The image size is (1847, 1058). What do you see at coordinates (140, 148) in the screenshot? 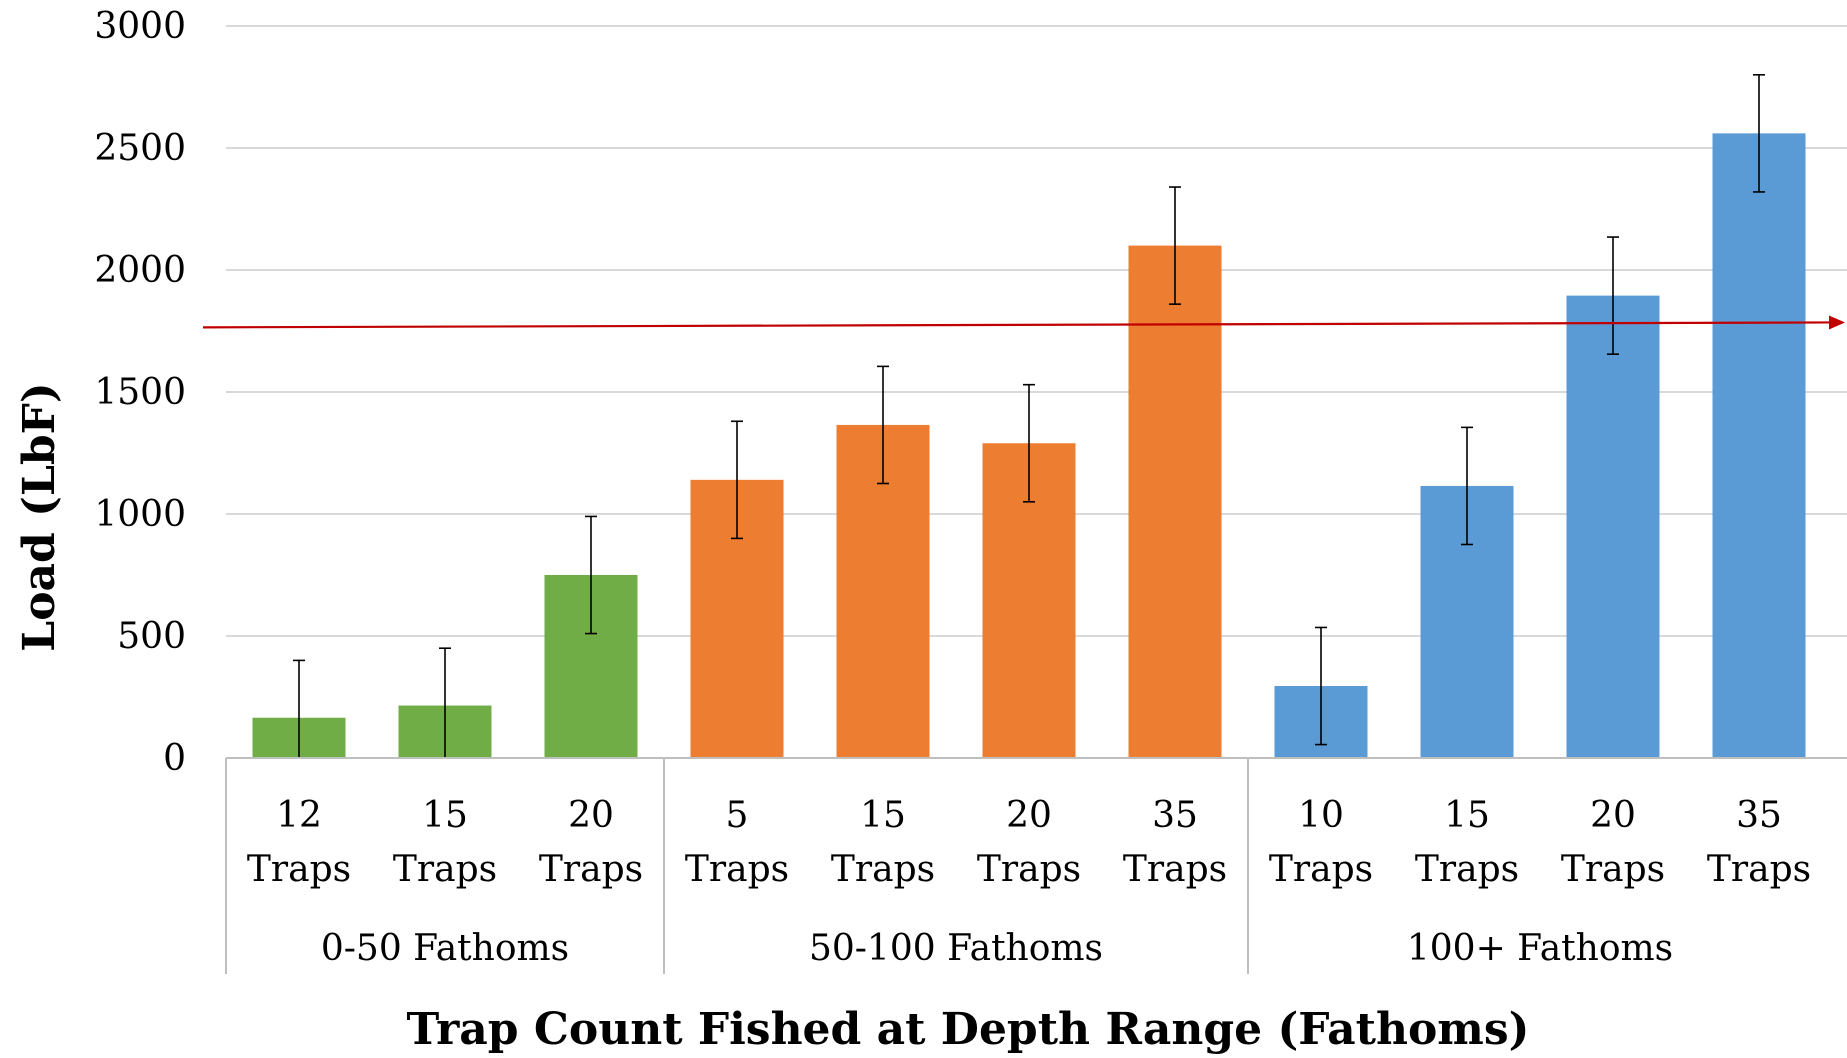
I see `y-tick-label: 2500` at bounding box center [140, 148].